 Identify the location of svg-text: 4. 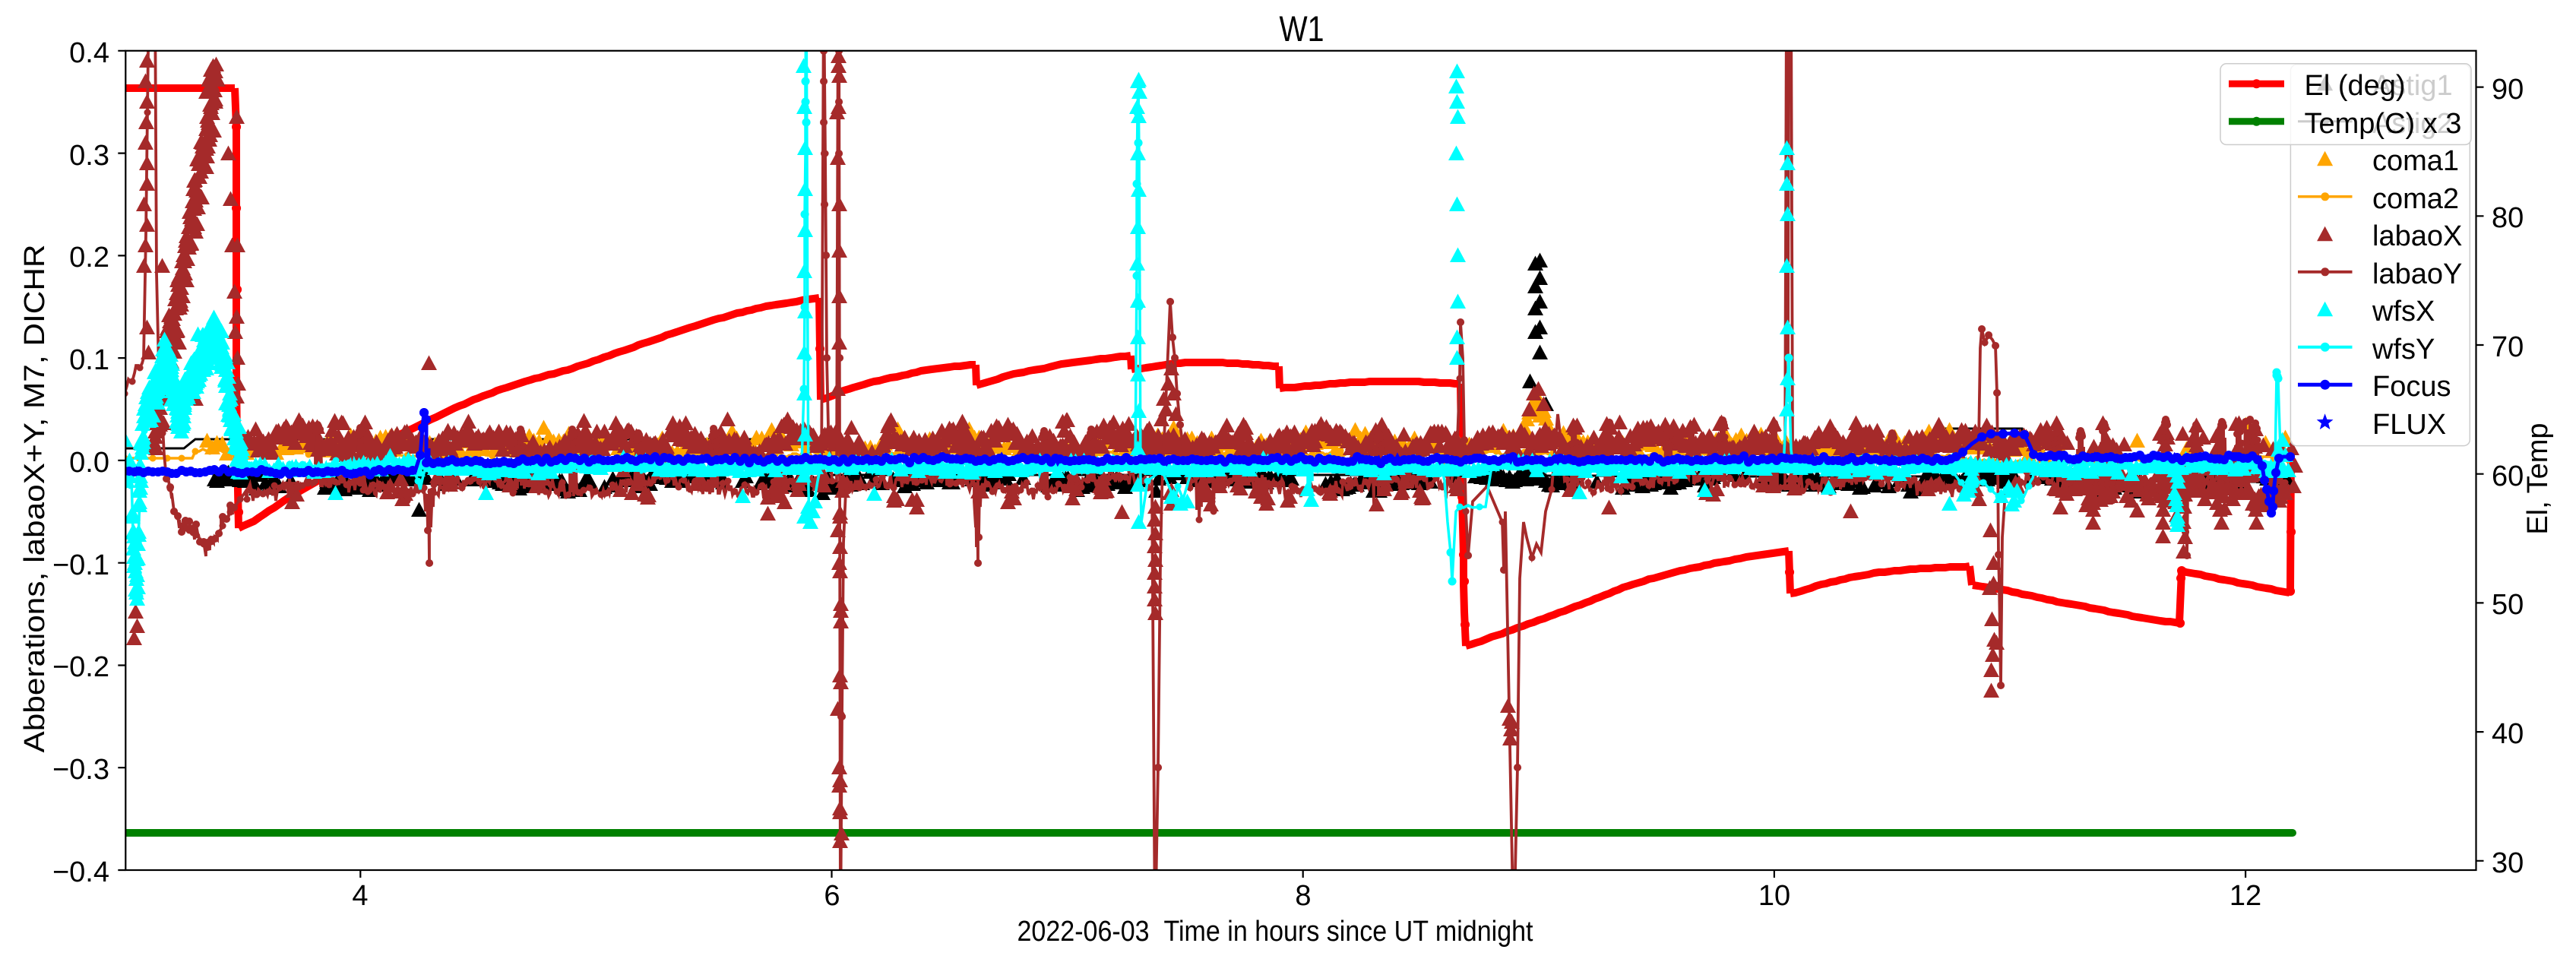
(360, 896).